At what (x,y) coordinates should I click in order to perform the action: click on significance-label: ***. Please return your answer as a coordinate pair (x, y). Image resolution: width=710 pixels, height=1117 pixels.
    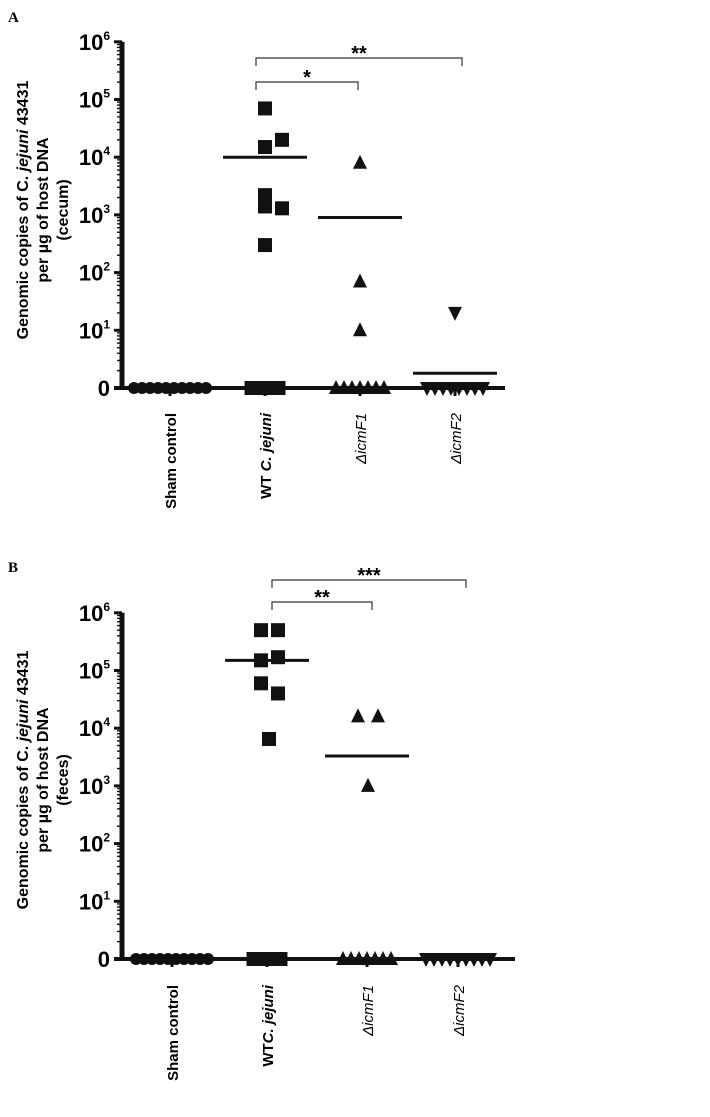
    Looking at the image, I should click on (369, 576).